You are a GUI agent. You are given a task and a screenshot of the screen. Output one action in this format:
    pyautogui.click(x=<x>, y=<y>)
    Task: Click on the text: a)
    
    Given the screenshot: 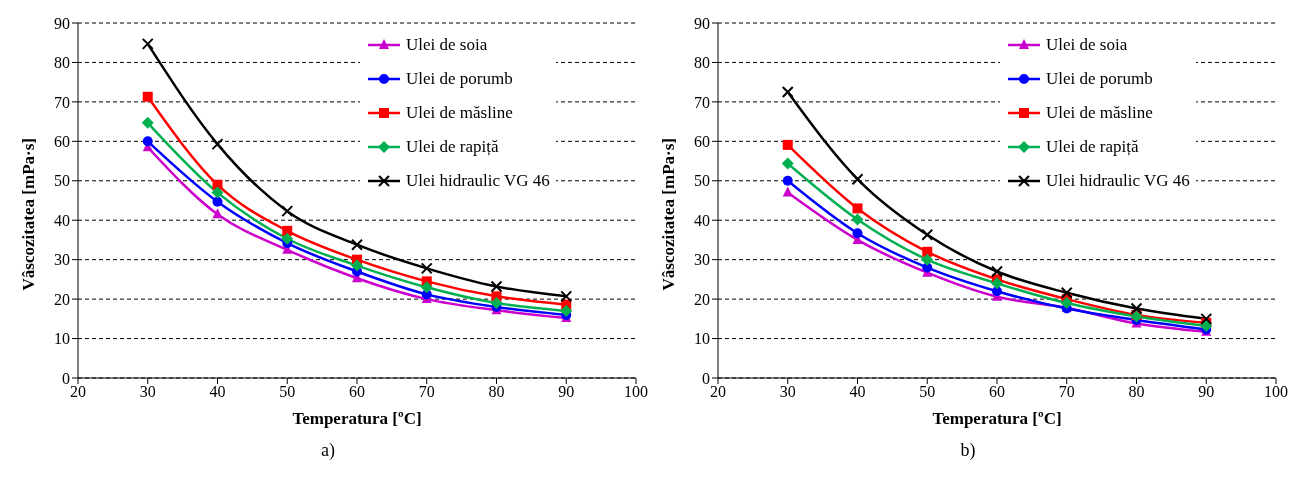 What is the action you would take?
    pyautogui.click(x=328, y=450)
    